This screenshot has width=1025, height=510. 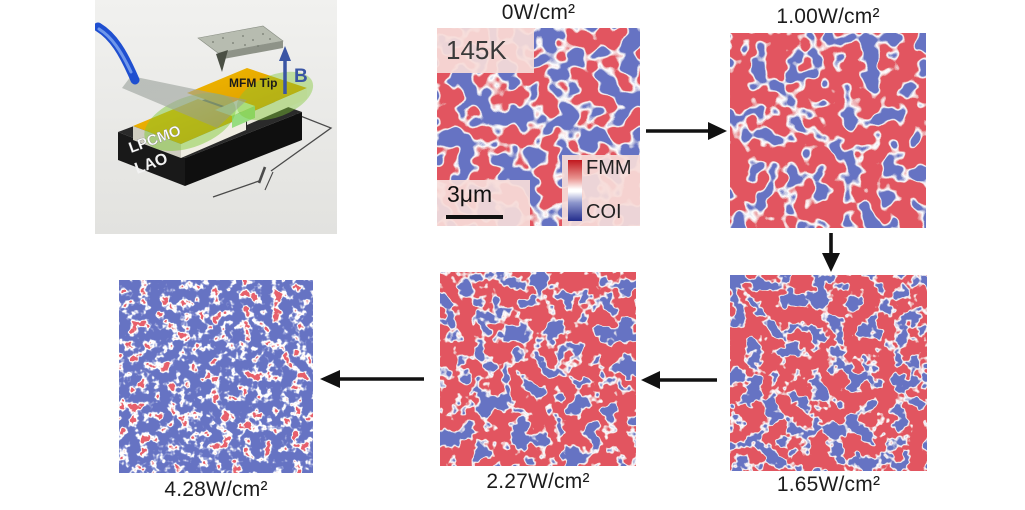 I want to click on panel-label-1-65w: 1.65W/cm², so click(x=828, y=484).